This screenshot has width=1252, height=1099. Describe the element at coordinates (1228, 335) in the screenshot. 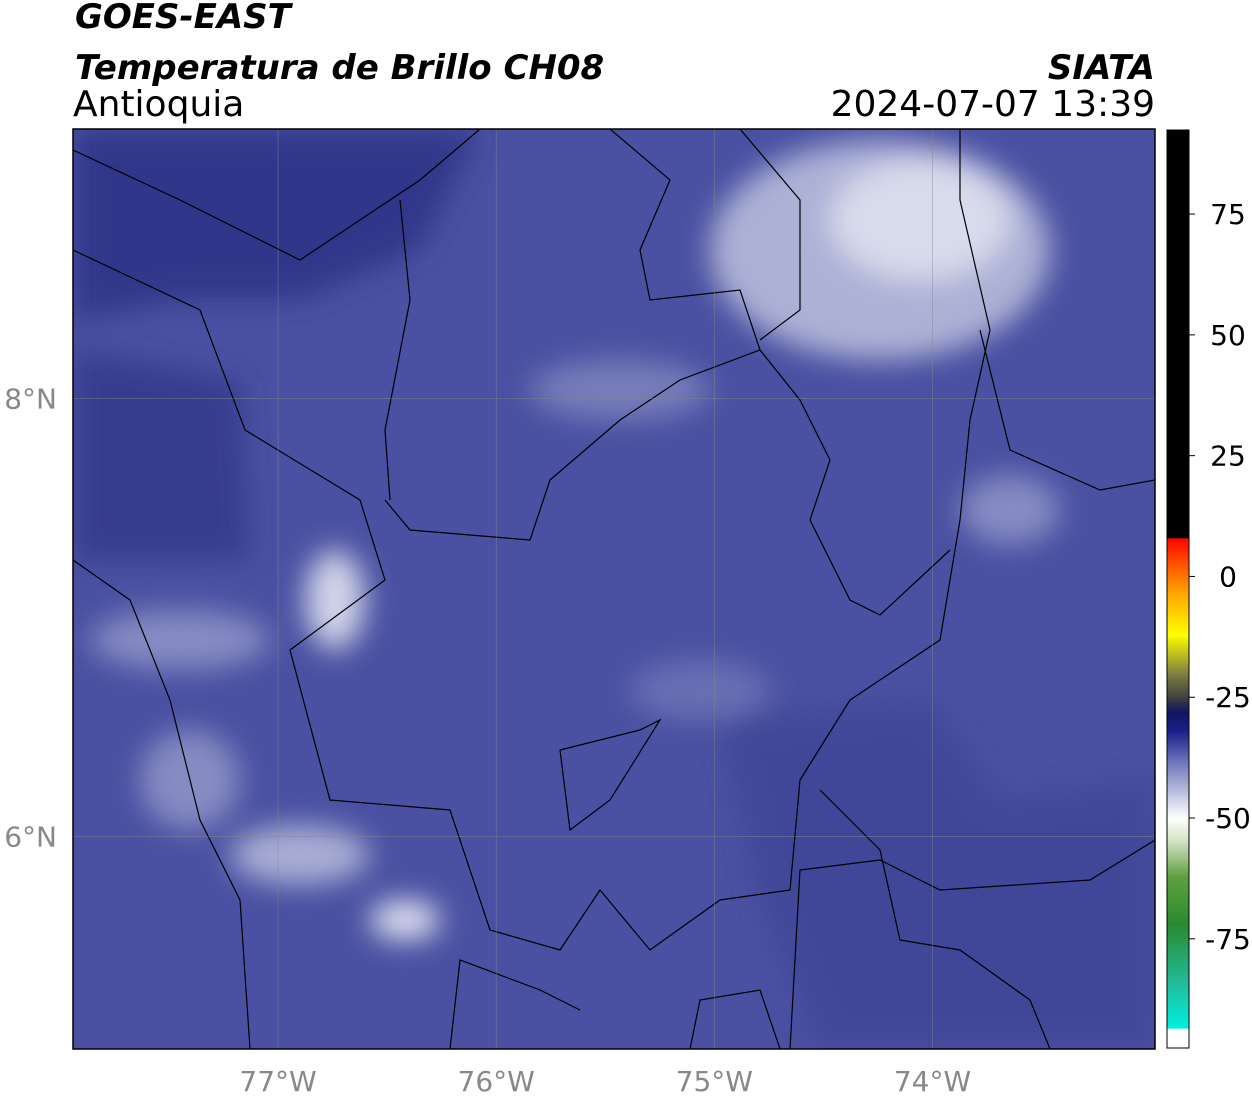

I see `colorbar-tick-label: 50` at that location.